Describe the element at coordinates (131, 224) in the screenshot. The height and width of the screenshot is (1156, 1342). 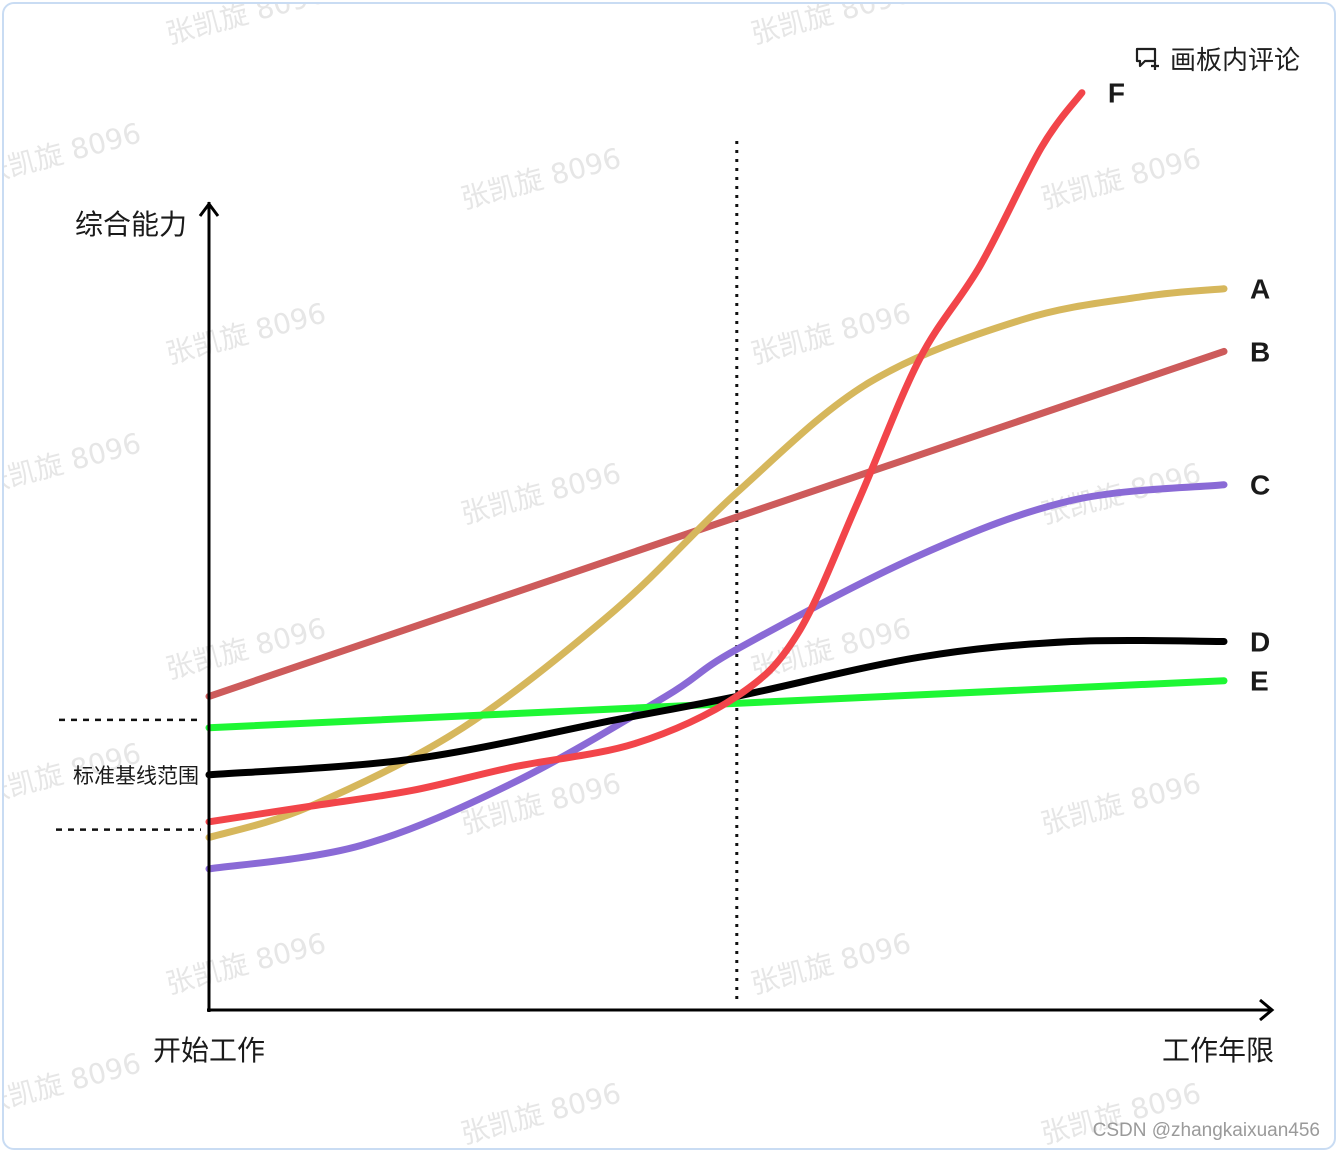
I see `y-axis-label: 综合能力` at that location.